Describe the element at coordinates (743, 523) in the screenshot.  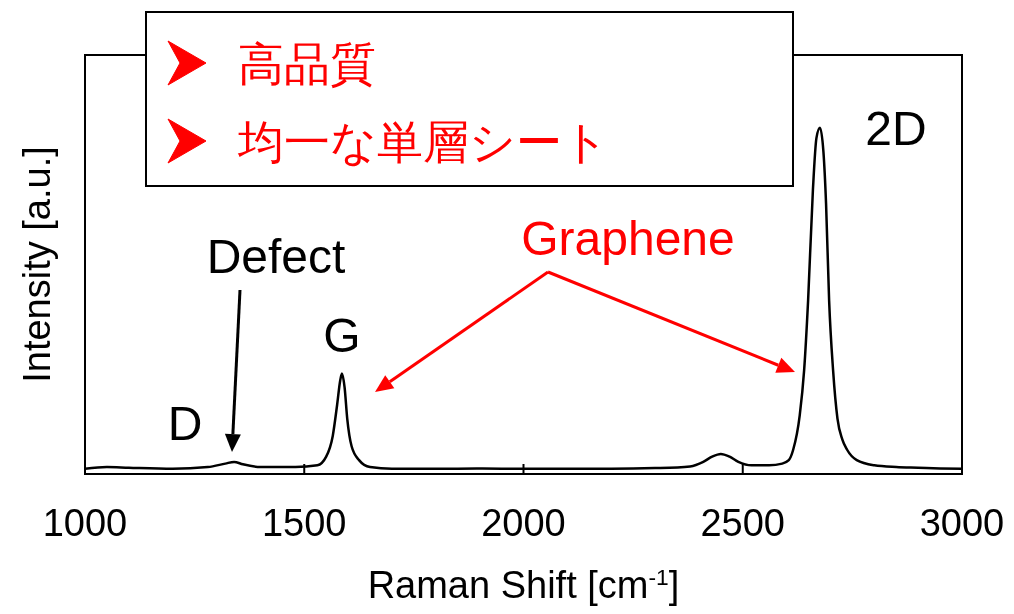
I see `x-tick-label: 2500` at that location.